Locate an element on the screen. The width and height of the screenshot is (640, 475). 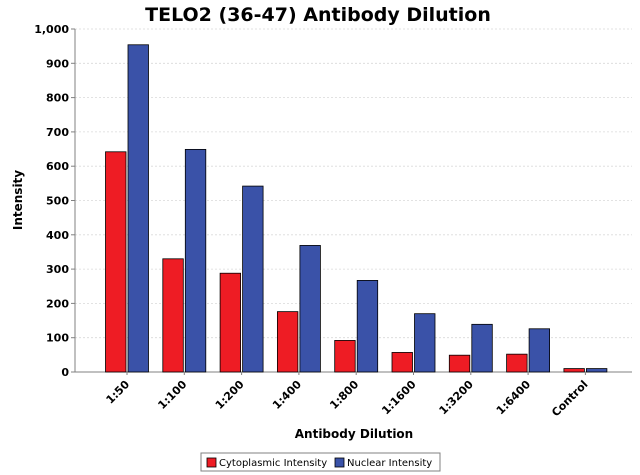
y-axis-label: Intensity is located at coordinates (18, 200).